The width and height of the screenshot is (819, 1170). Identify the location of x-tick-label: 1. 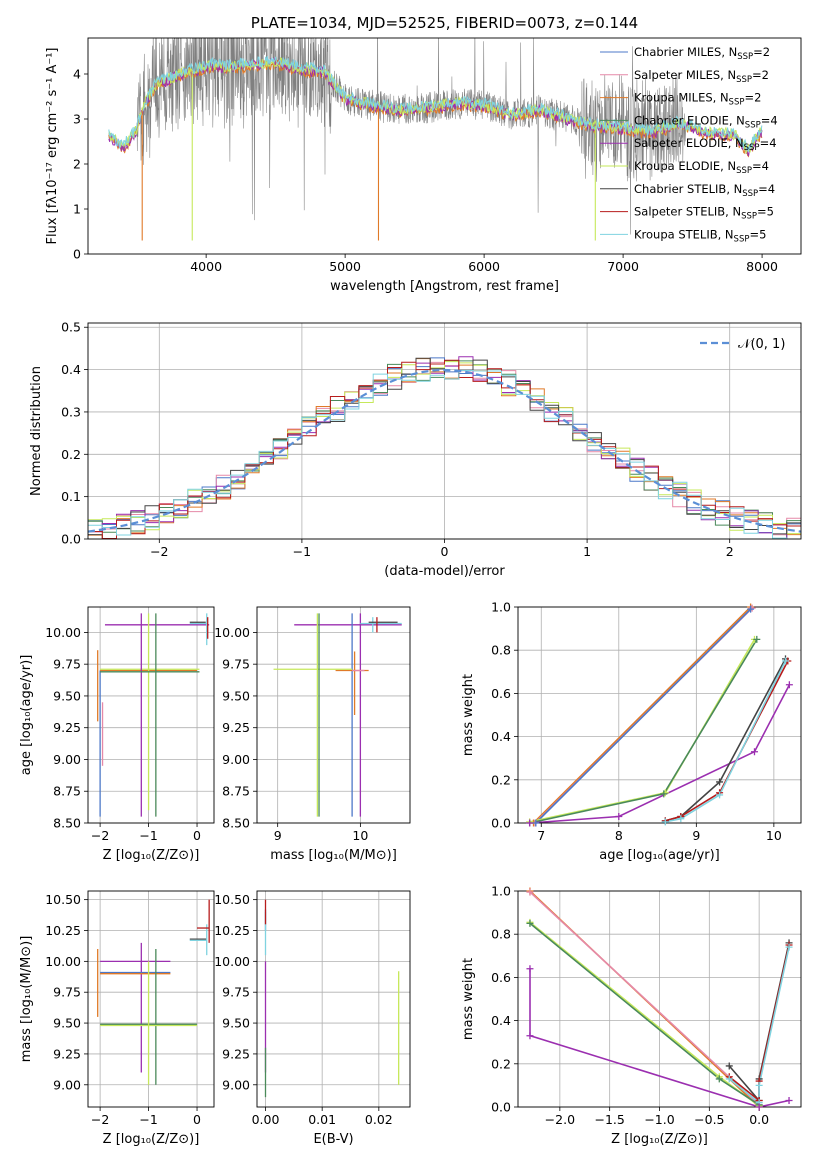
(587, 551).